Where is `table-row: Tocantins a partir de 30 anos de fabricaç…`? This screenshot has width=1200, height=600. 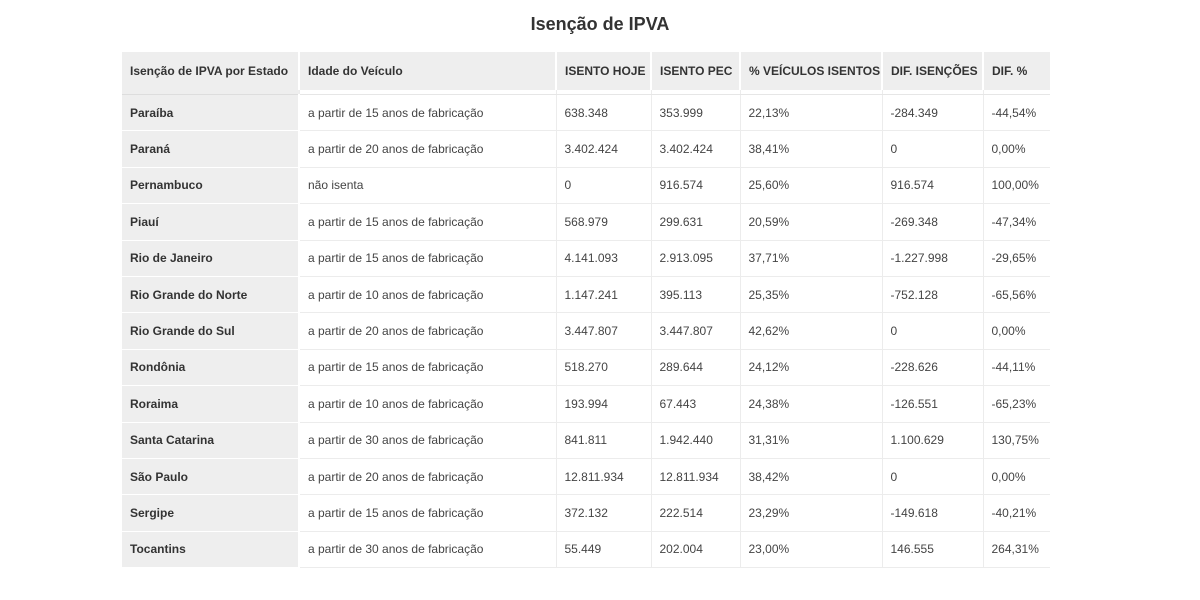 table-row: Tocantins a partir de 30 anos de fabricaç… is located at coordinates (586, 550).